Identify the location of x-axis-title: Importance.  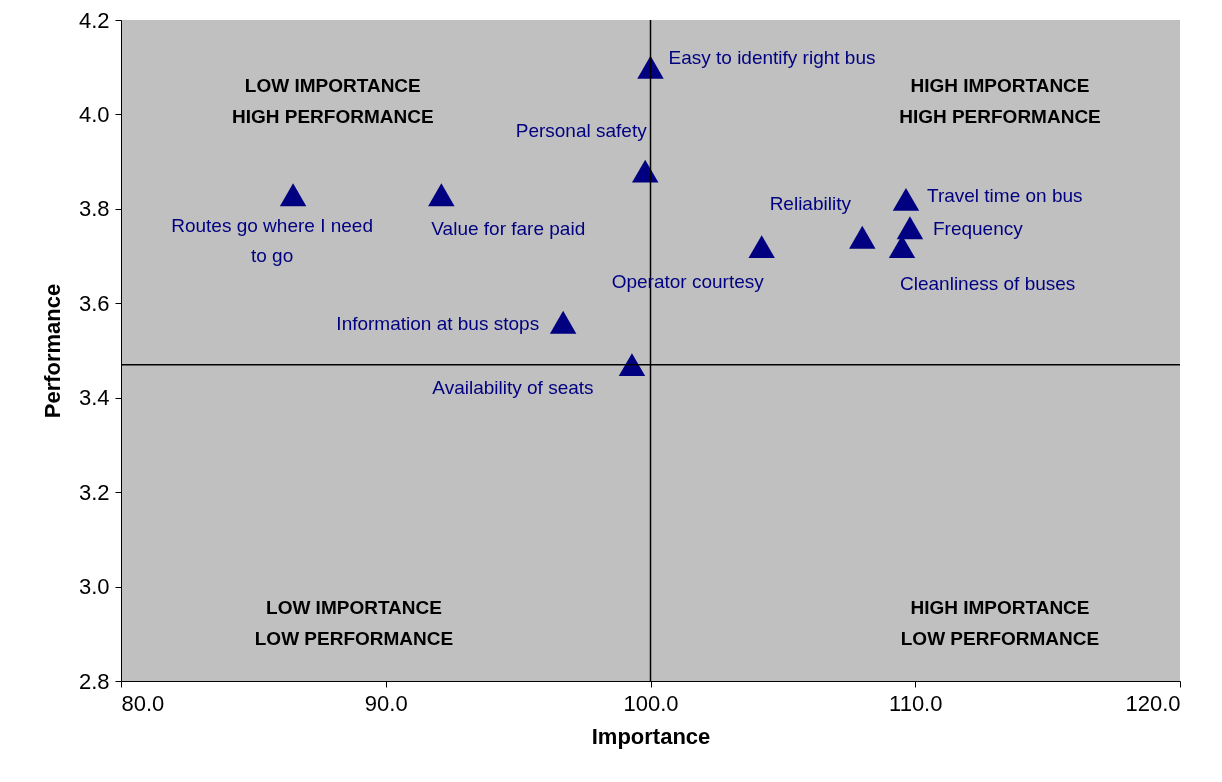
(651, 736).